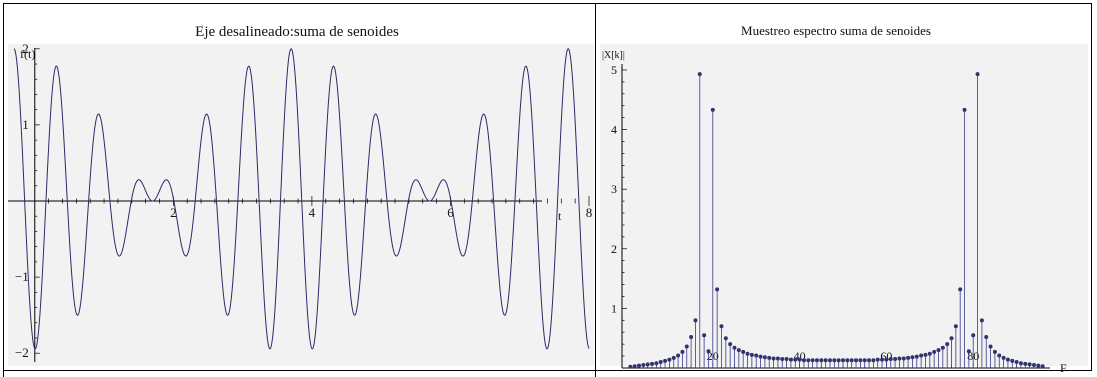 The height and width of the screenshot is (377, 1097). Describe the element at coordinates (22, 276) in the screenshot. I see `left-y-tick-label: −1` at that location.